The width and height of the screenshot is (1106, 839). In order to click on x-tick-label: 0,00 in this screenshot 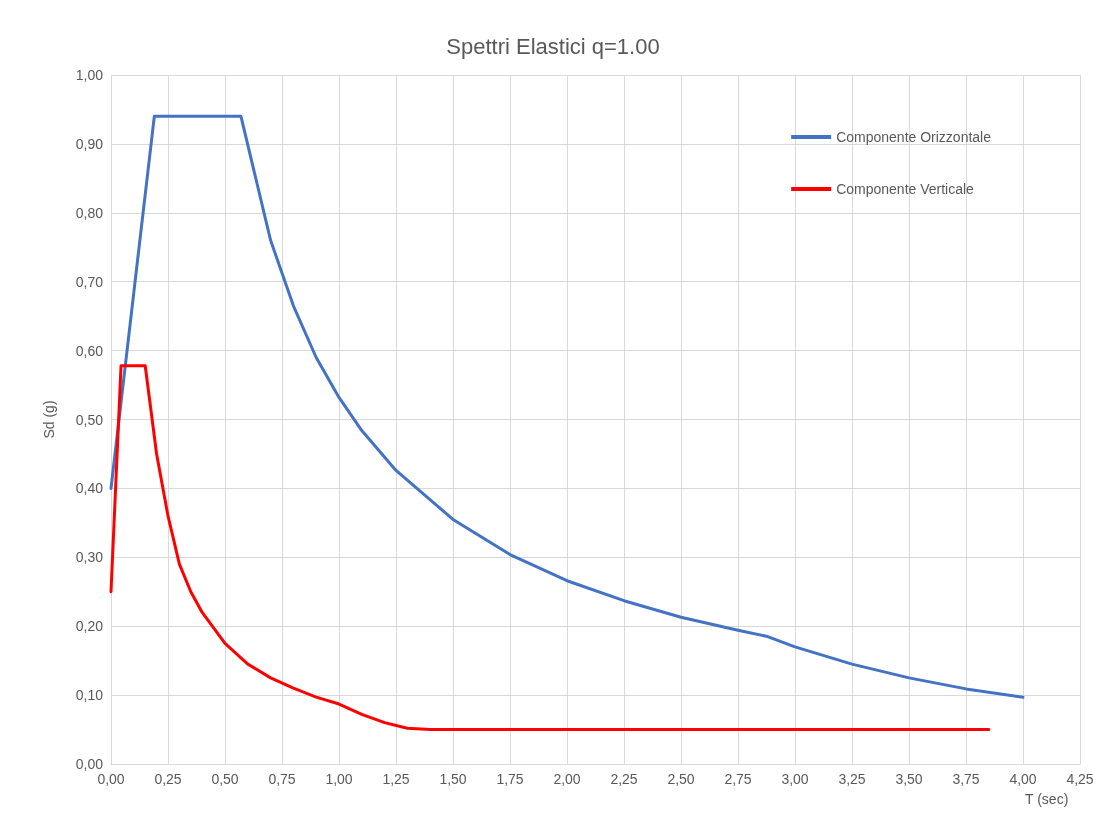, I will do `click(111, 779)`.